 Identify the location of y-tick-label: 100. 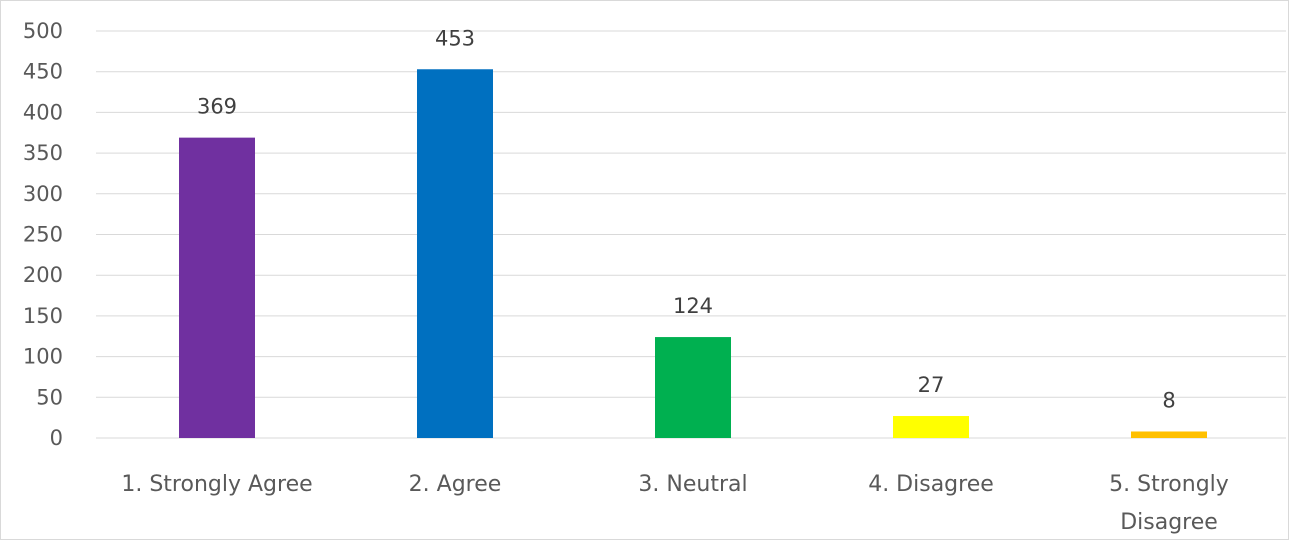
(43, 357).